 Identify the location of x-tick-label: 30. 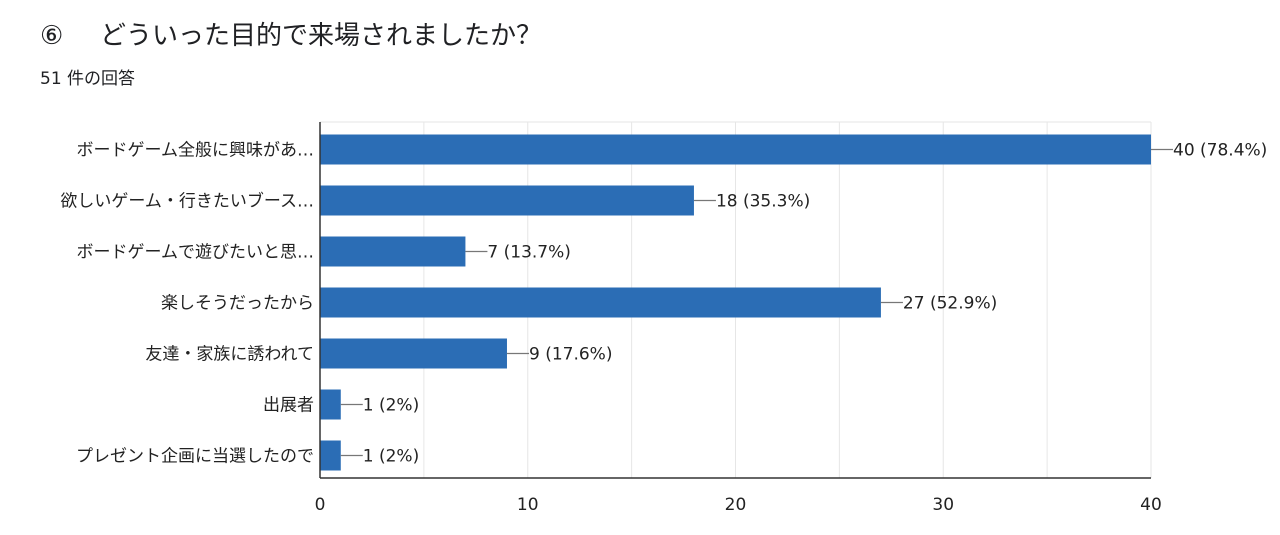
(943, 505).